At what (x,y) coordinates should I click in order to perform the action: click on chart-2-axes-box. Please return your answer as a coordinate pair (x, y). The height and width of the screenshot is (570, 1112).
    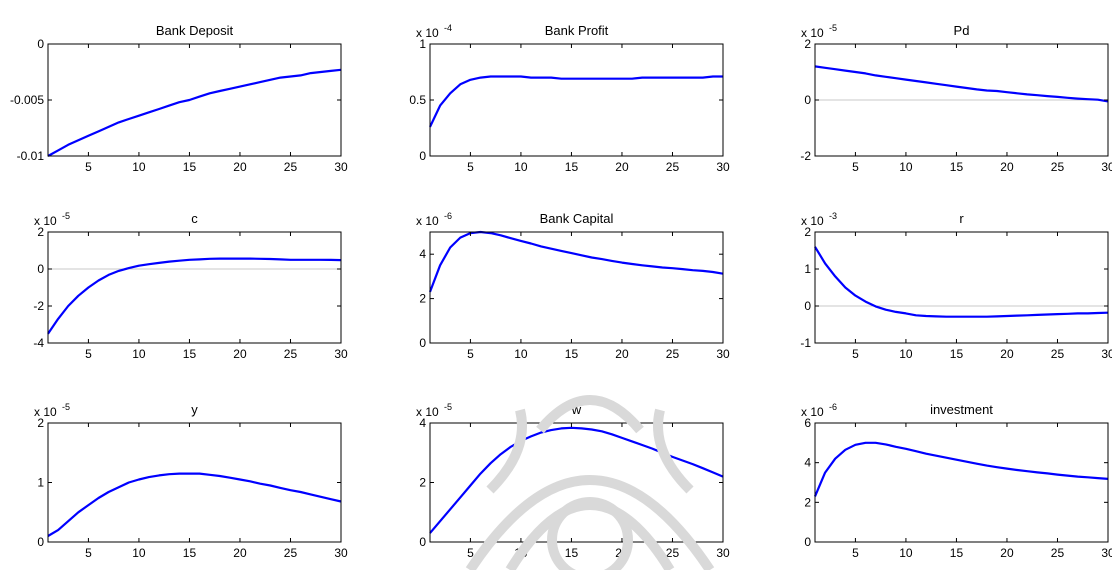
    Looking at the image, I should click on (576, 100).